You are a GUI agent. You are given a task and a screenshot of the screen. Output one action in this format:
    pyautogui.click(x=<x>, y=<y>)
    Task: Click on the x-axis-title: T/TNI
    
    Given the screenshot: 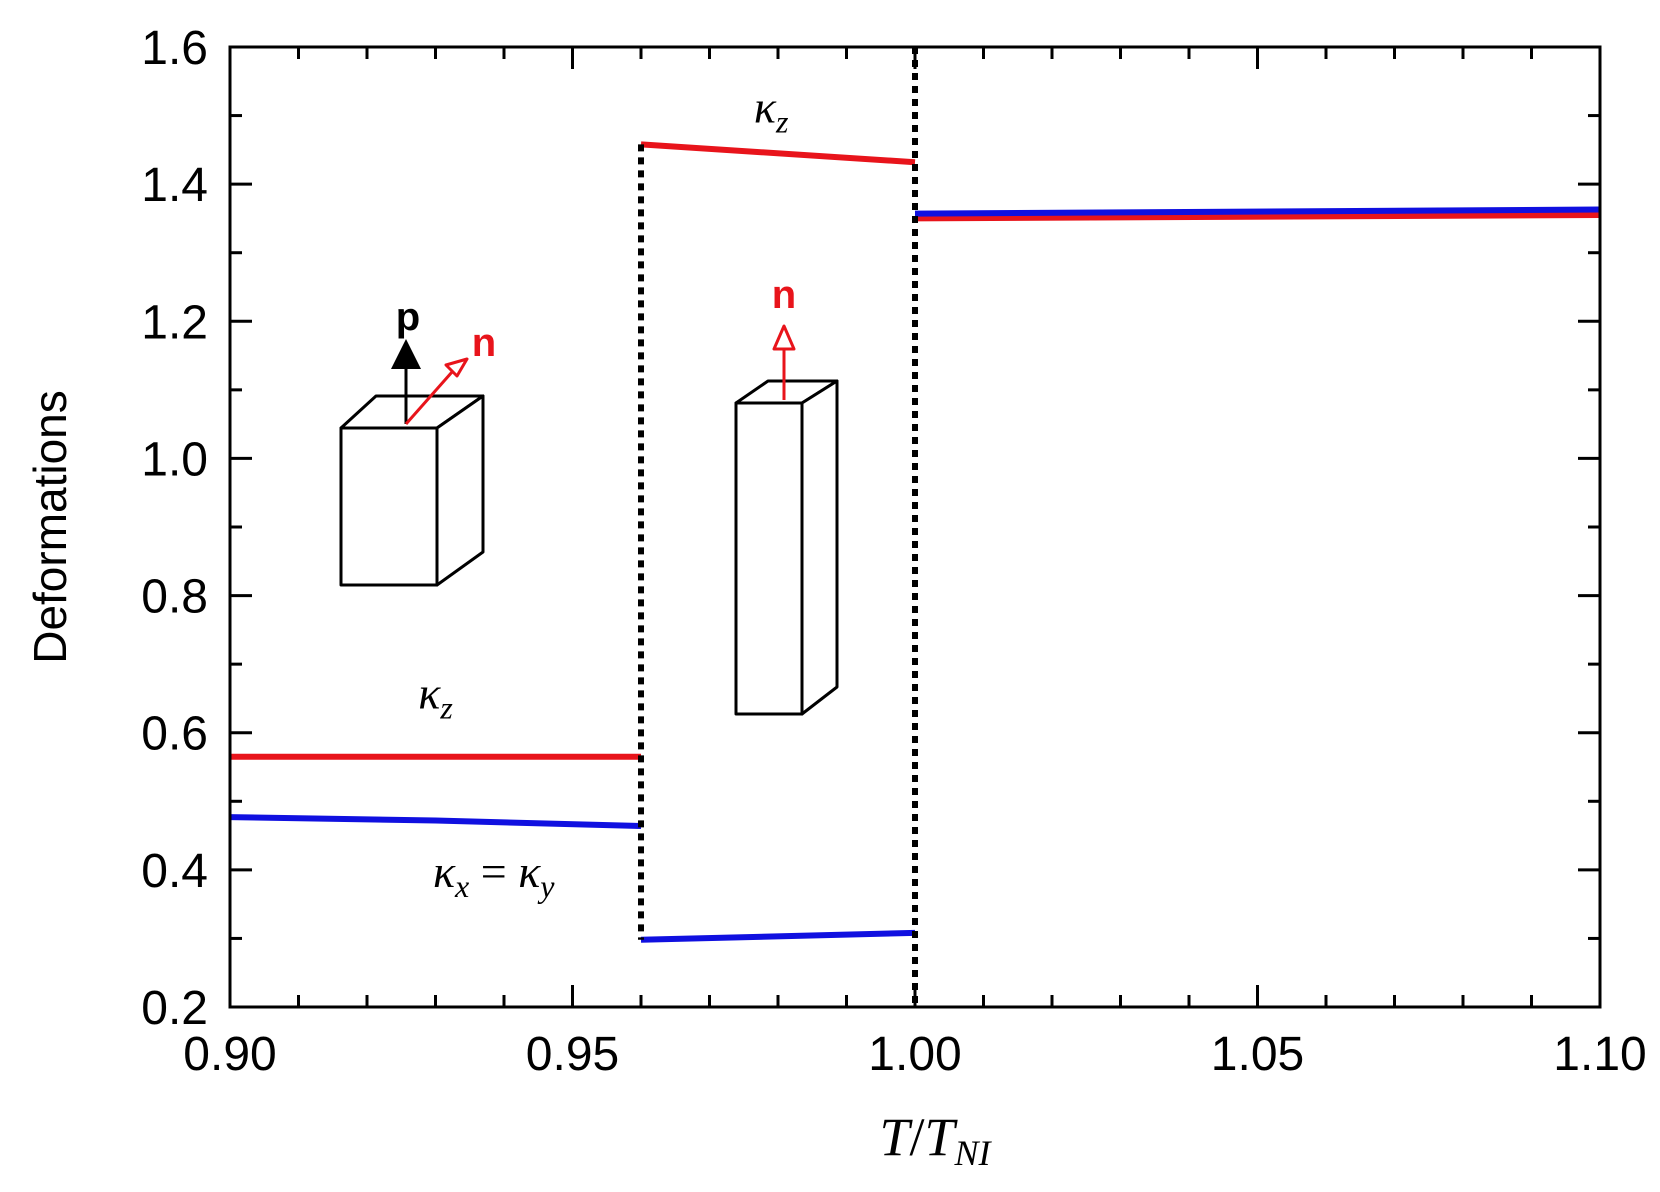 What is the action you would take?
    pyautogui.click(x=935, y=1140)
    